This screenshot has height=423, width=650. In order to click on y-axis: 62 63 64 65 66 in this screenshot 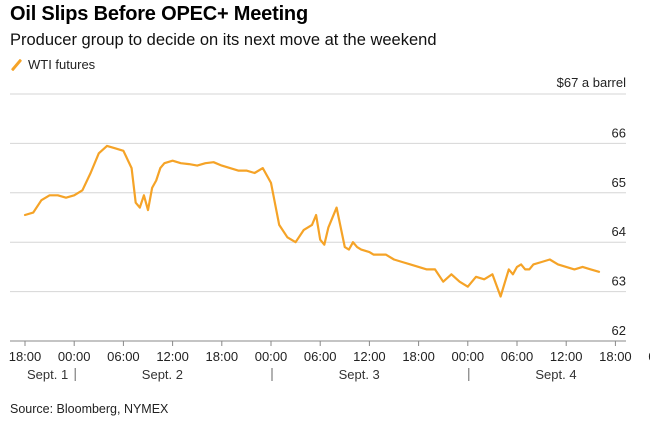, I will do `click(619, 231)`.